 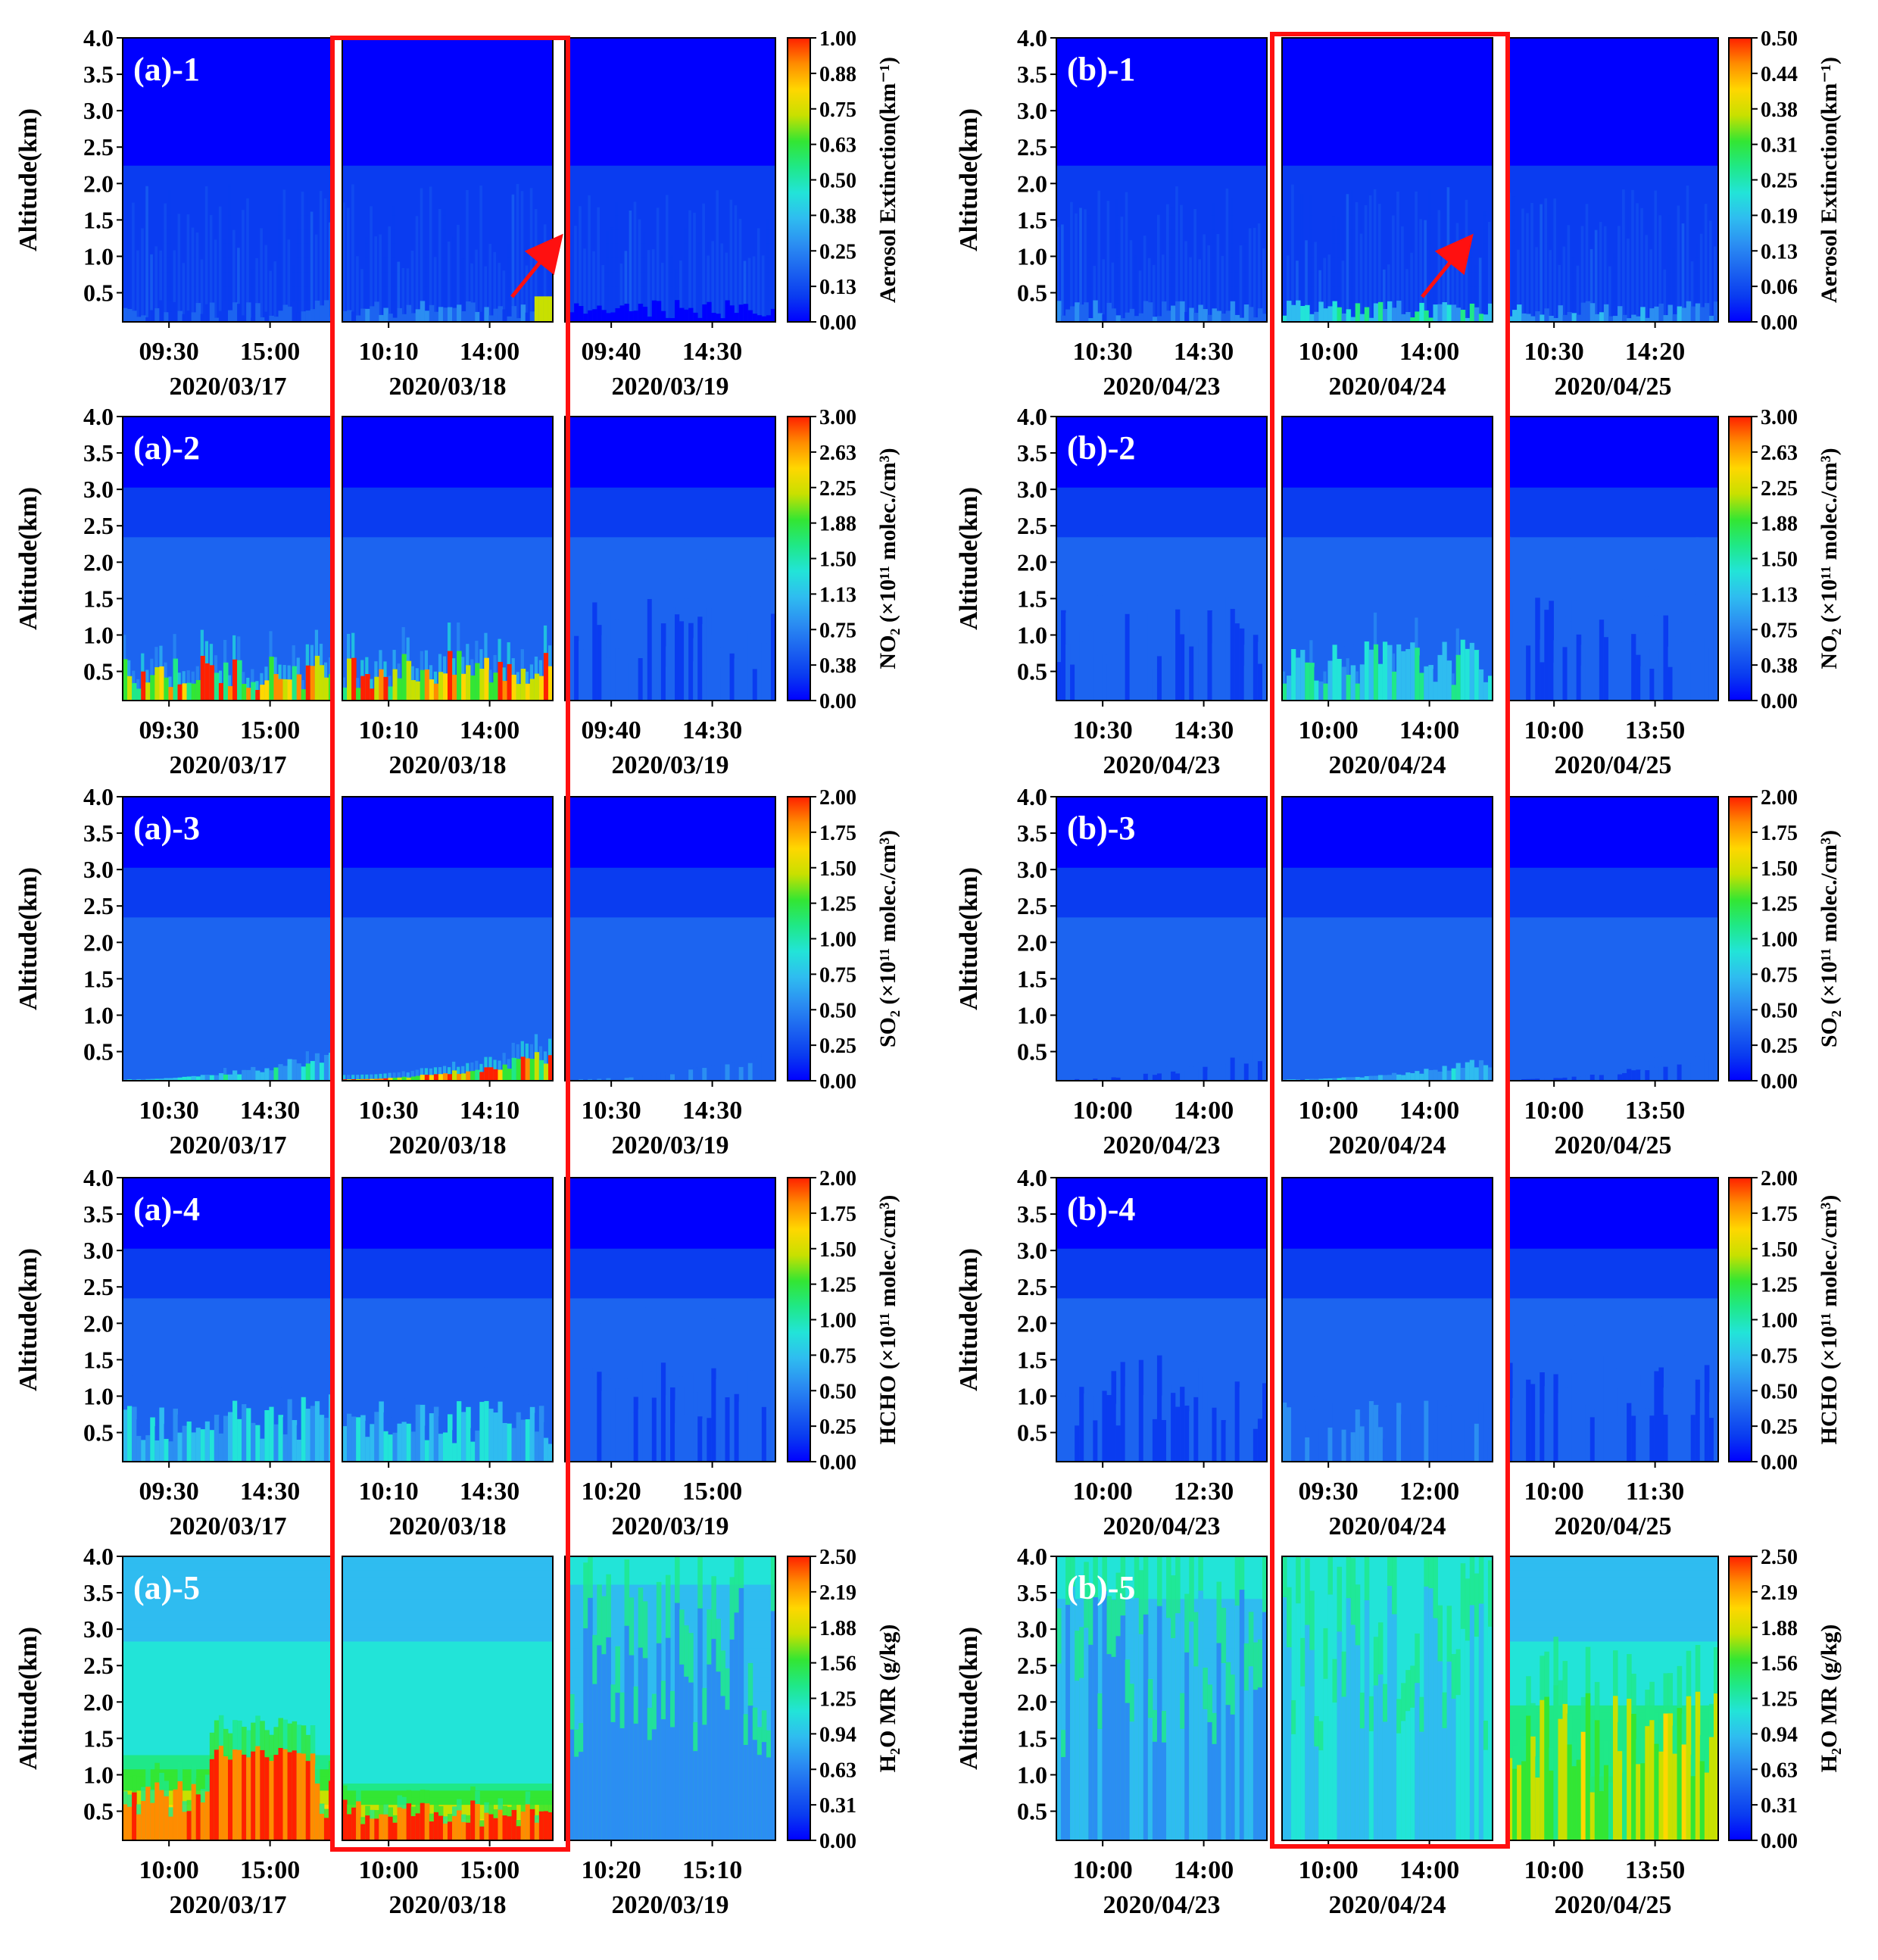 What do you see at coordinates (1779, 905) in the screenshot?
I see `colorbar-tick-label: 1.25` at bounding box center [1779, 905].